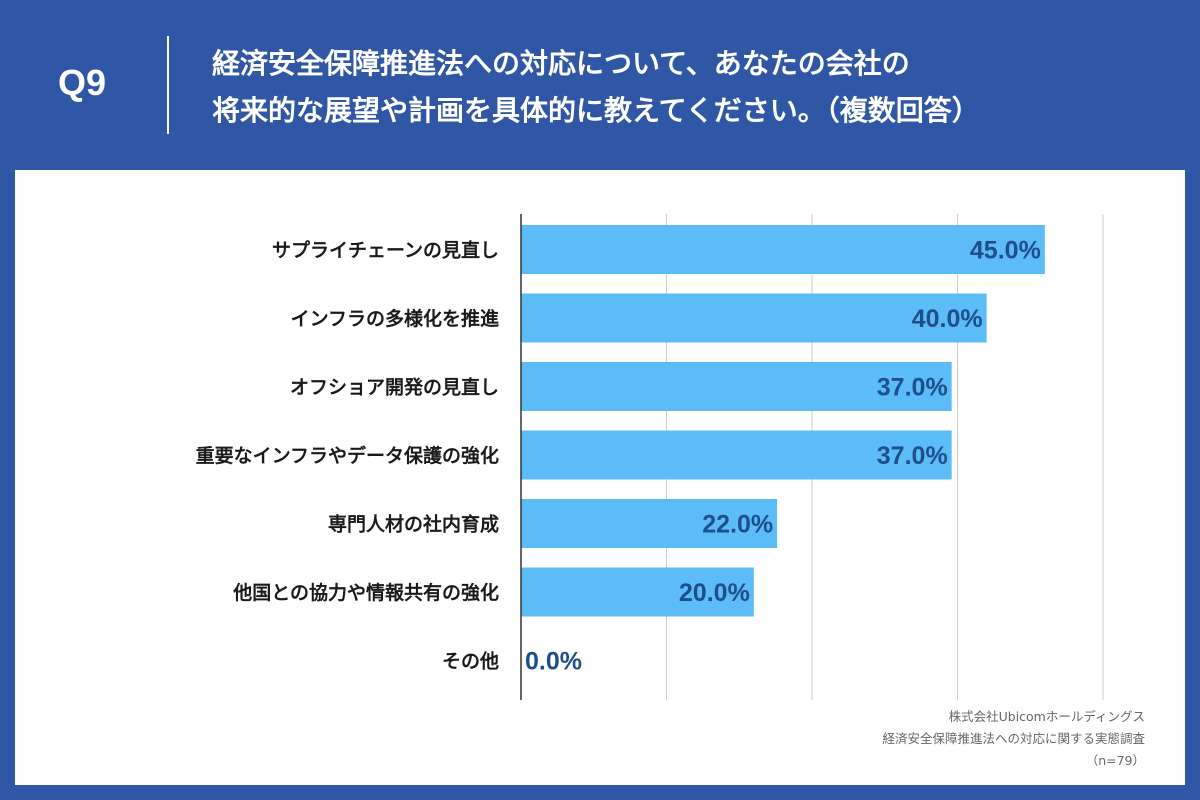 The width and height of the screenshot is (1200, 800). I want to click on category-label: オフショア開発の見直し, so click(394, 387).